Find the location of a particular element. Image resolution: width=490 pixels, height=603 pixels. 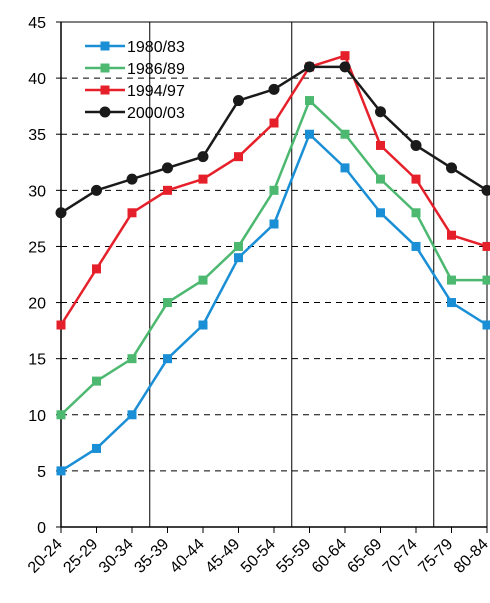

x-tick-label-30-34: 30-34 is located at coordinates (116, 556).